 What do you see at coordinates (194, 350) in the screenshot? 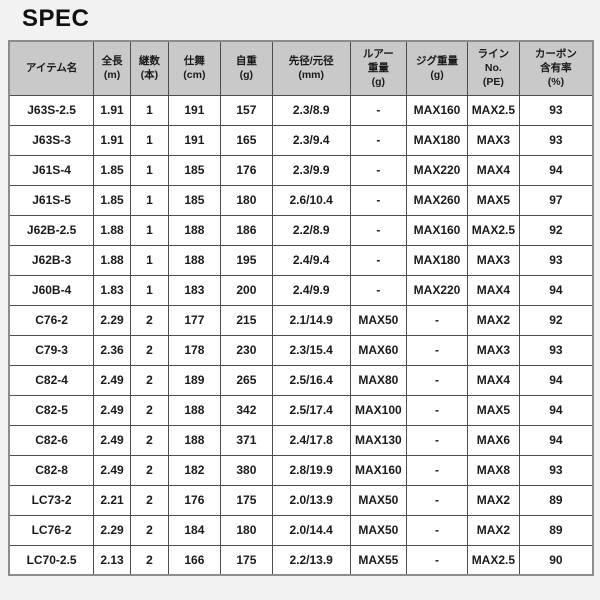
I see `table-cell-closed: 178` at bounding box center [194, 350].